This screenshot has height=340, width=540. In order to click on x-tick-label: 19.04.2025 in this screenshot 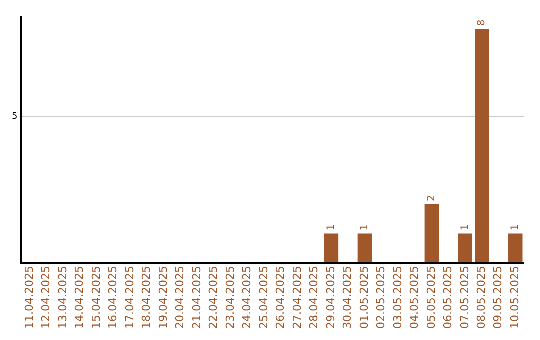, I will do `click(163, 298)`.